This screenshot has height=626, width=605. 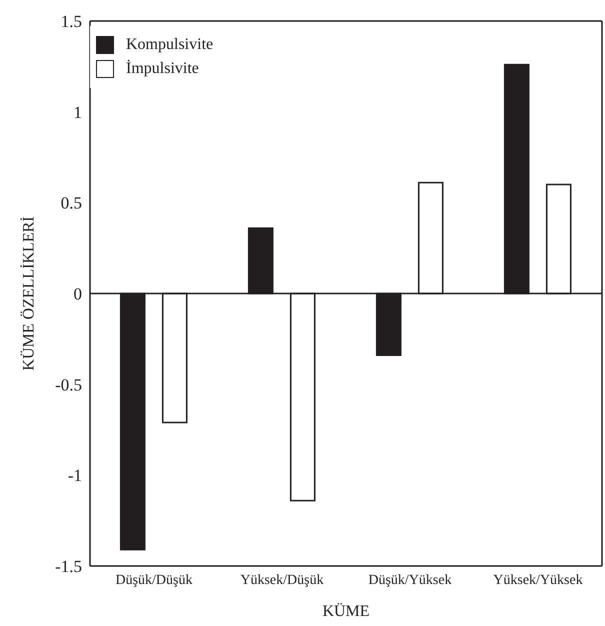 What do you see at coordinates (346, 611) in the screenshot?
I see `x-axis-title: KÜME` at bounding box center [346, 611].